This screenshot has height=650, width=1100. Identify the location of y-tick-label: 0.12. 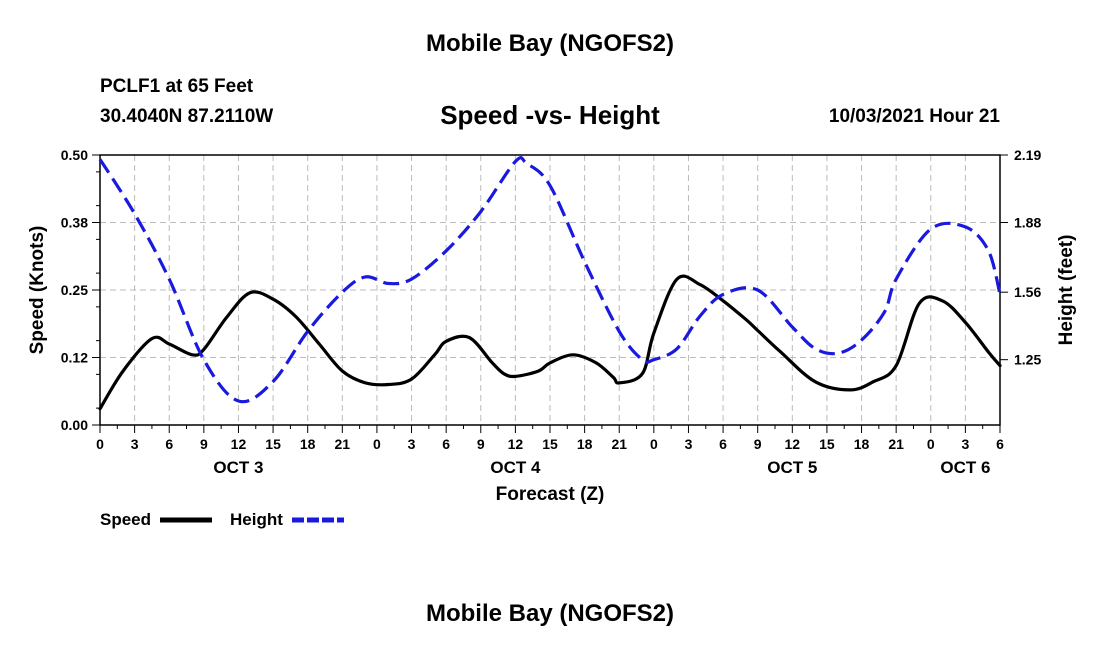
(74, 358).